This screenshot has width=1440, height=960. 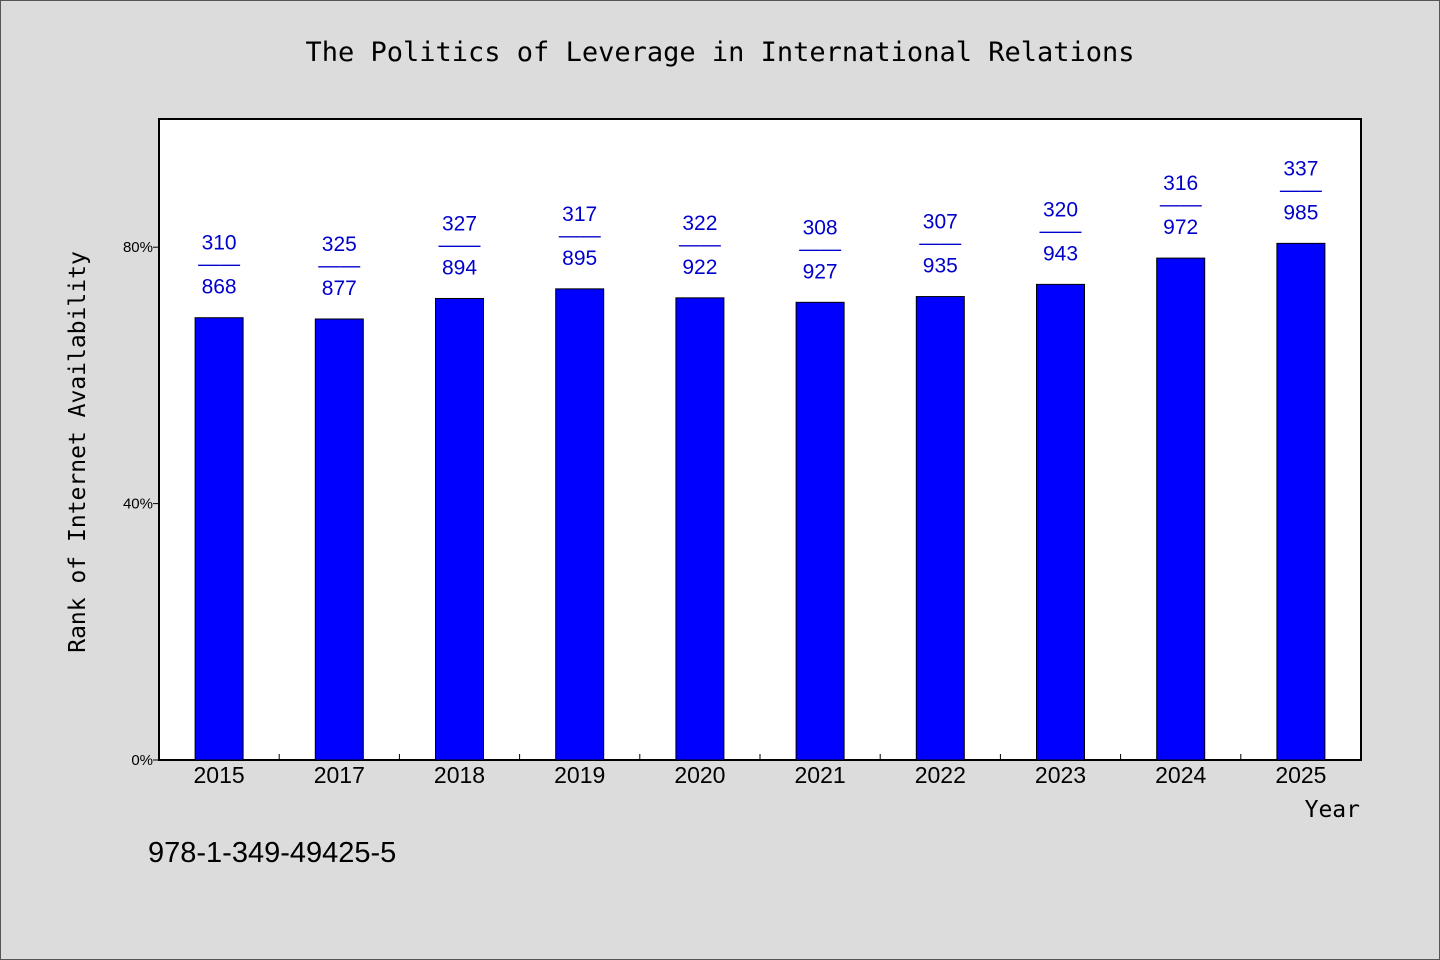 What do you see at coordinates (339, 775) in the screenshot?
I see `x-tick-label-2017: 2017` at bounding box center [339, 775].